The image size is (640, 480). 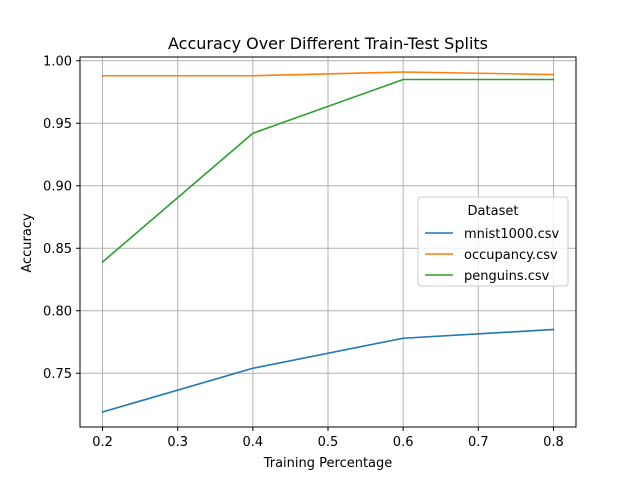 What do you see at coordinates (553, 442) in the screenshot?
I see `x-tick-label: 0.8` at bounding box center [553, 442].